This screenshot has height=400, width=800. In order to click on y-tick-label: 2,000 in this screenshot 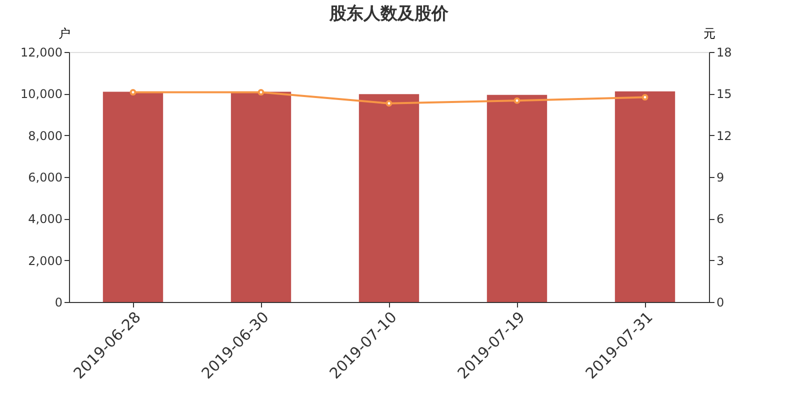, I will do `click(45, 261)`.